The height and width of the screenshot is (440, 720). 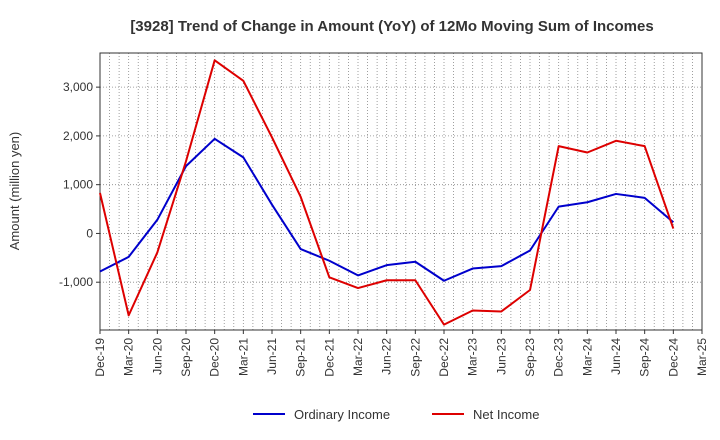 I want to click on y-tick-label: 3,000, so click(x=78, y=87).